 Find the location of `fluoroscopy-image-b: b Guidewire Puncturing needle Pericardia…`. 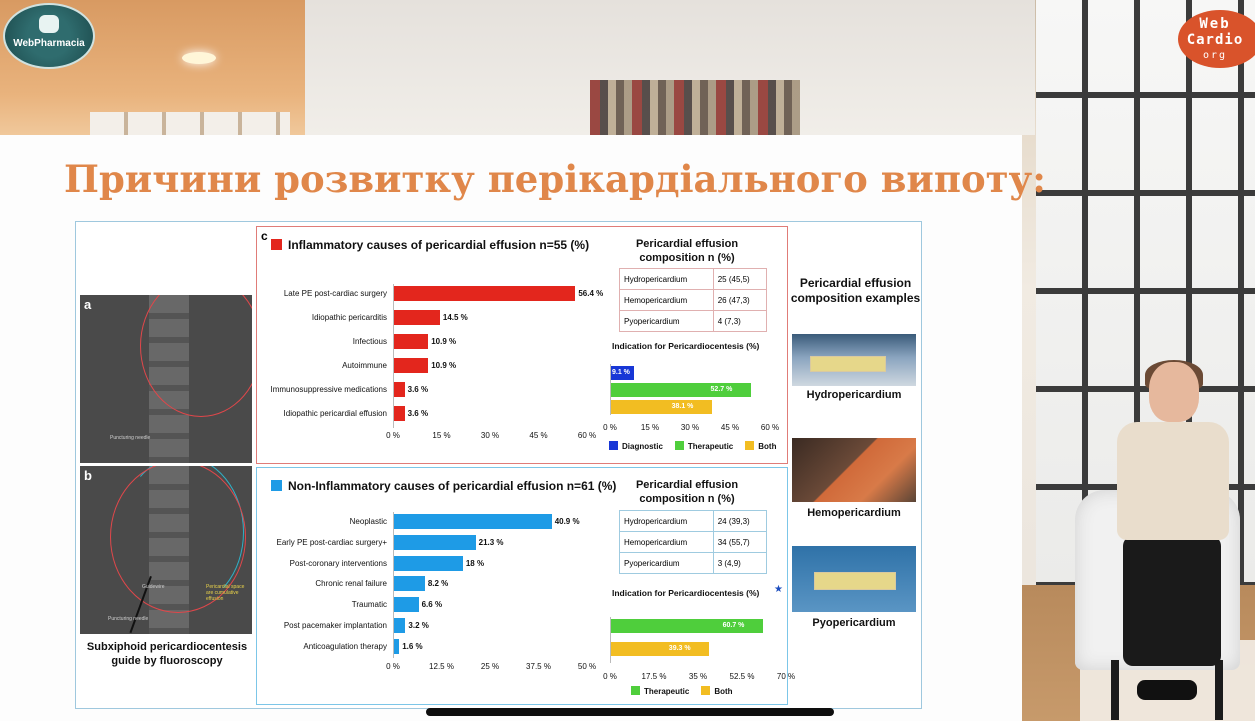

fluoroscopy-image-b: b Guidewire Puncturing needle Pericardia… is located at coordinates (166, 550).